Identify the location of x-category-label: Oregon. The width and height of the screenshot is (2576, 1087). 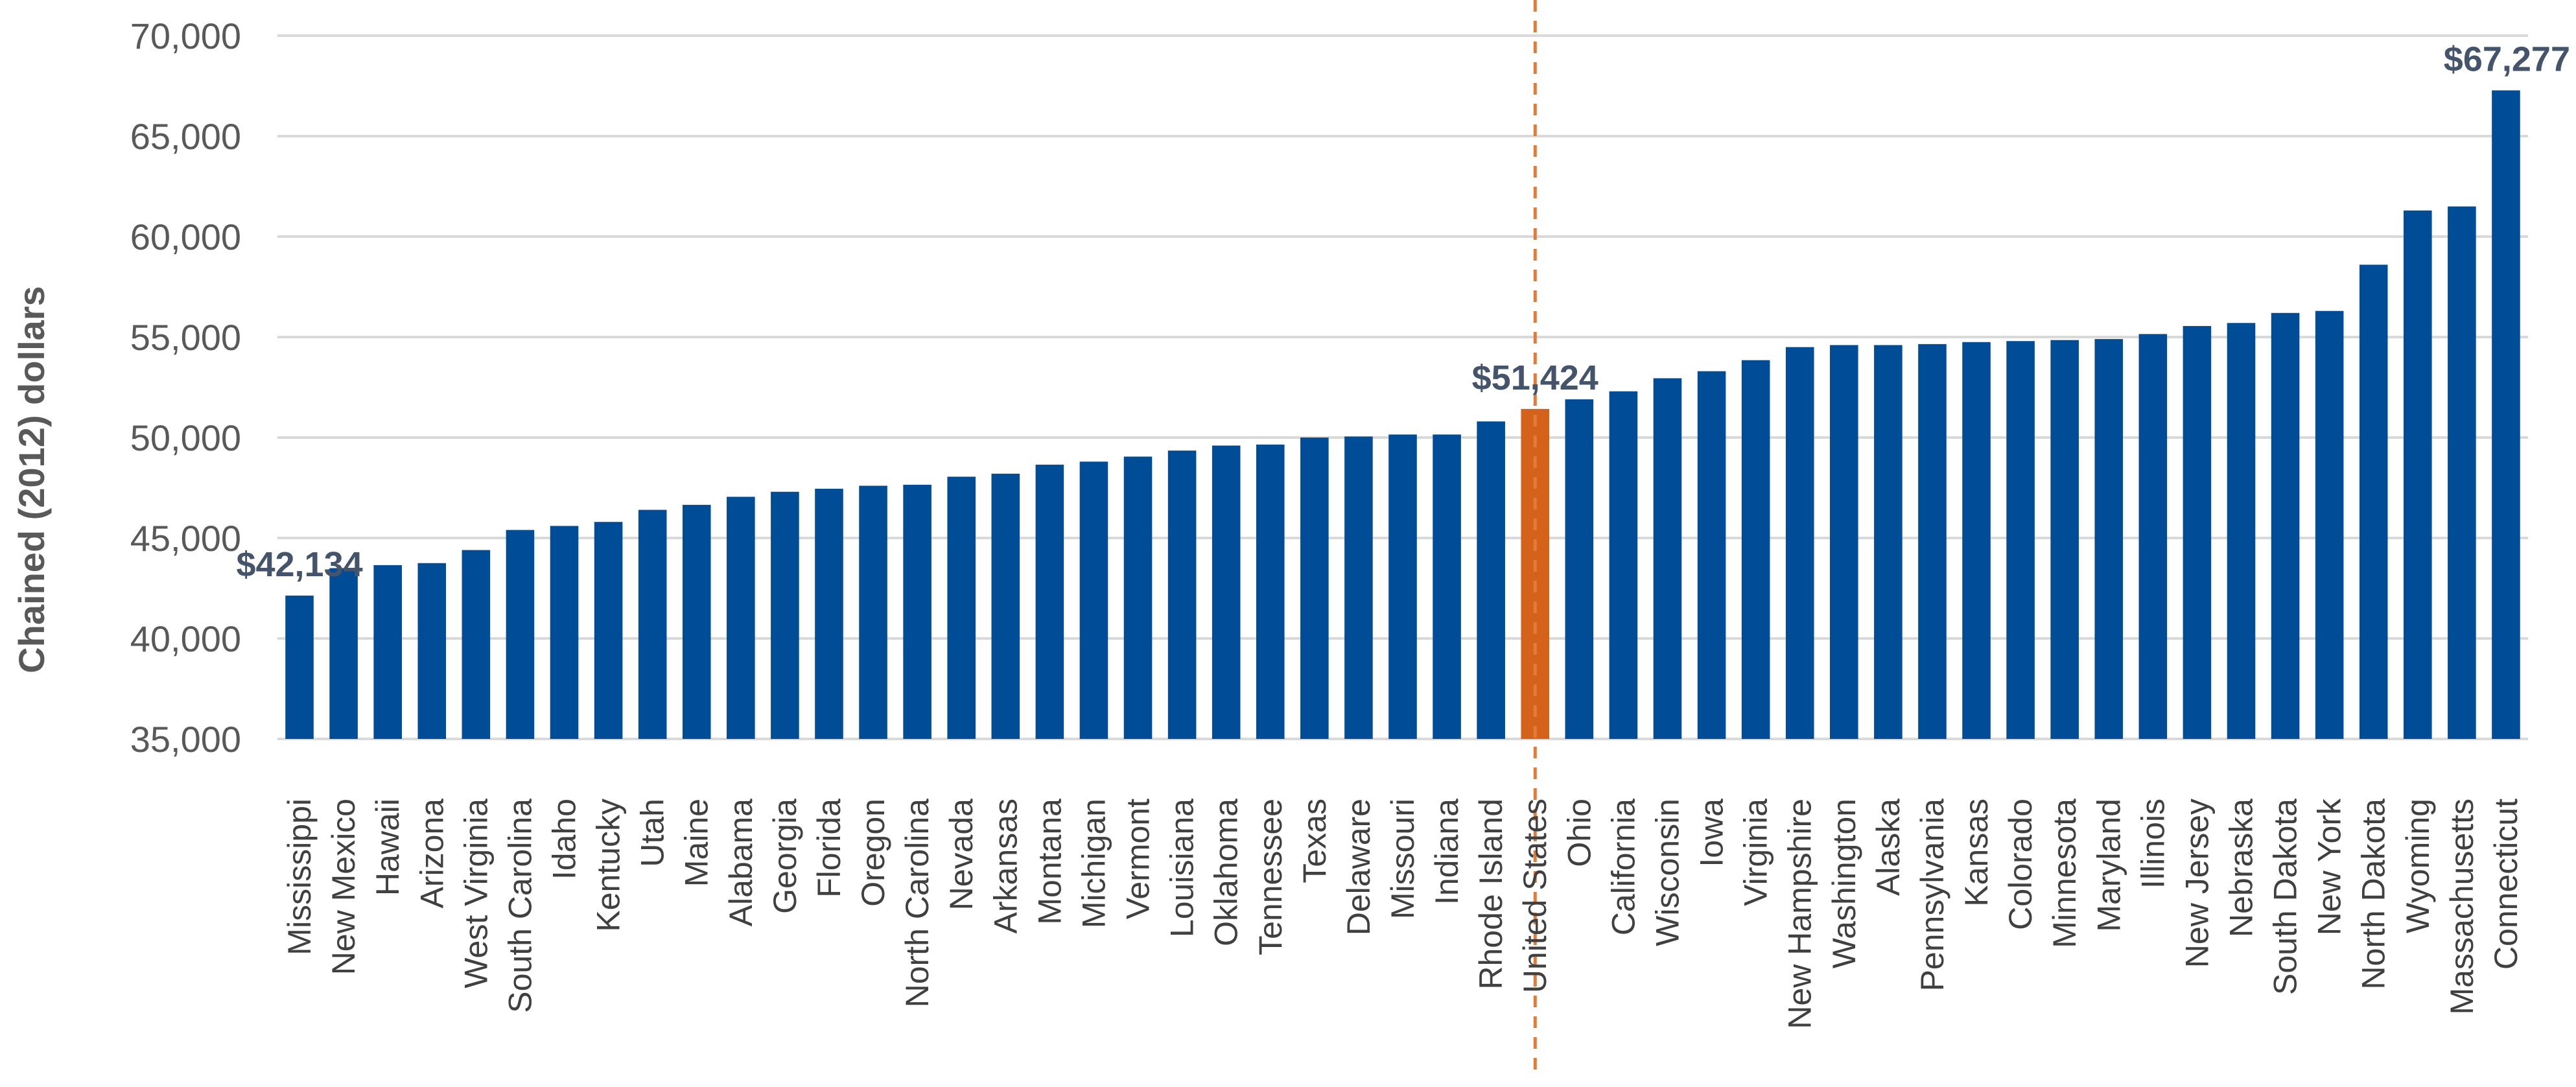
(873, 853).